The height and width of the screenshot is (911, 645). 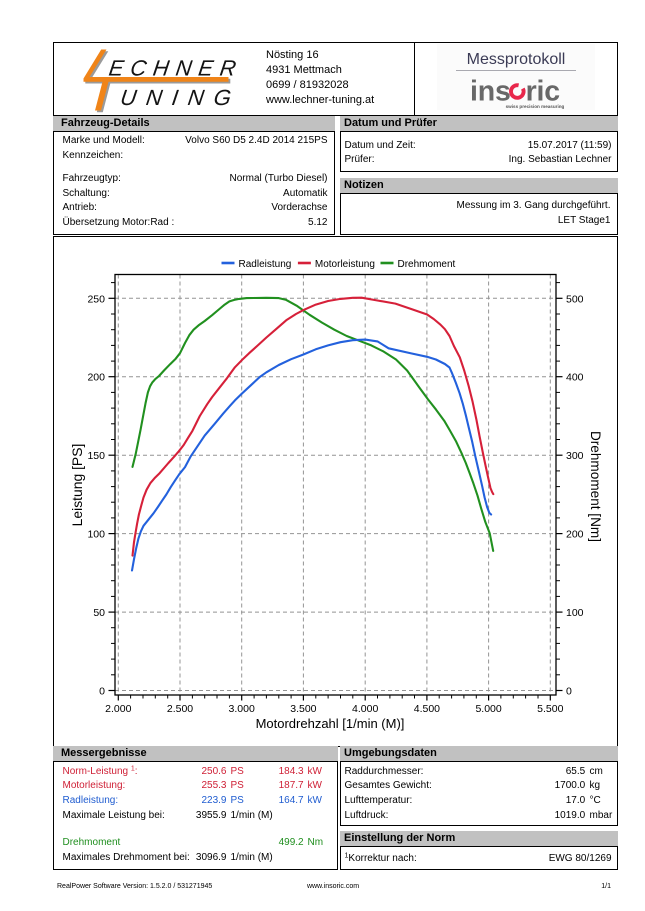 I want to click on svg-text: ECHNER, so click(x=175, y=68).